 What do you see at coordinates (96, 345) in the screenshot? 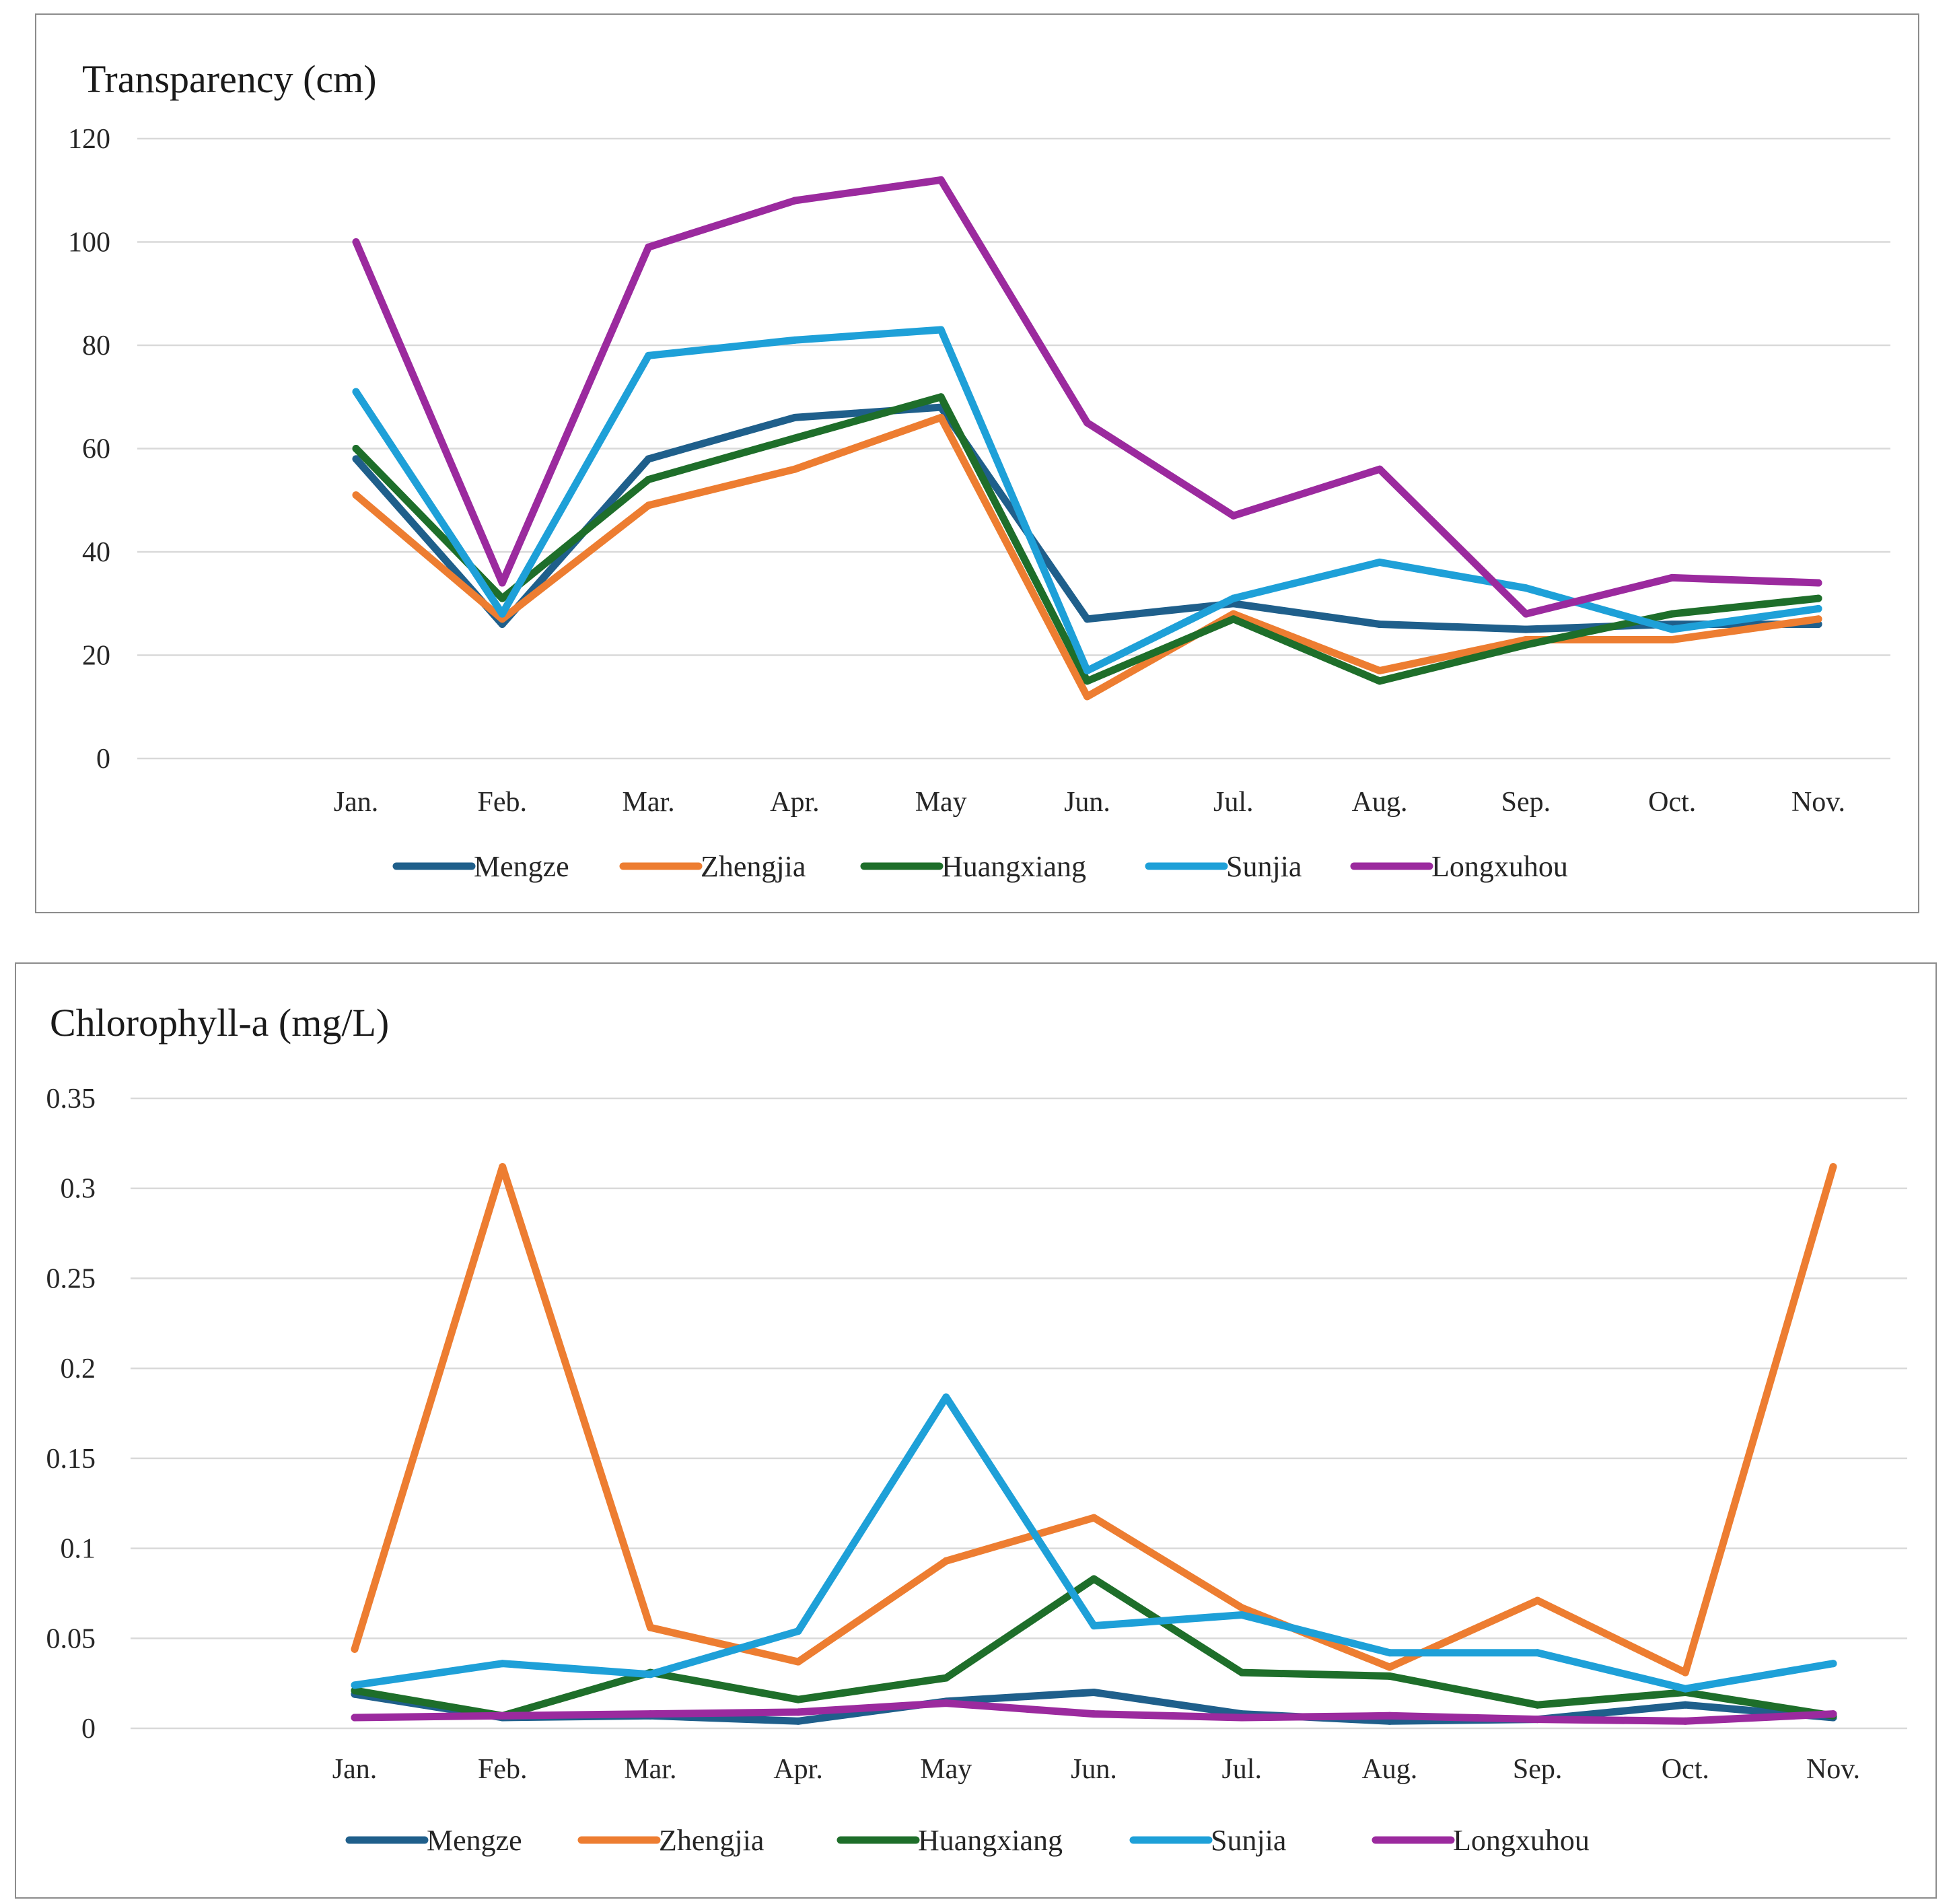
I see `y-tick-label: 80` at bounding box center [96, 345].